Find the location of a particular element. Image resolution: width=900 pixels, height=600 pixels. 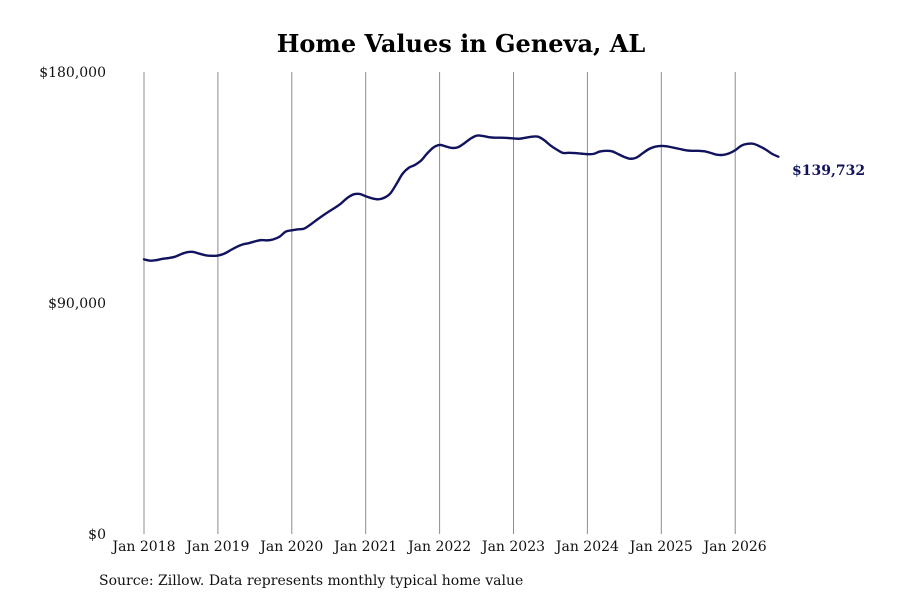

y-tick-label: $90,000 is located at coordinates (77, 304).